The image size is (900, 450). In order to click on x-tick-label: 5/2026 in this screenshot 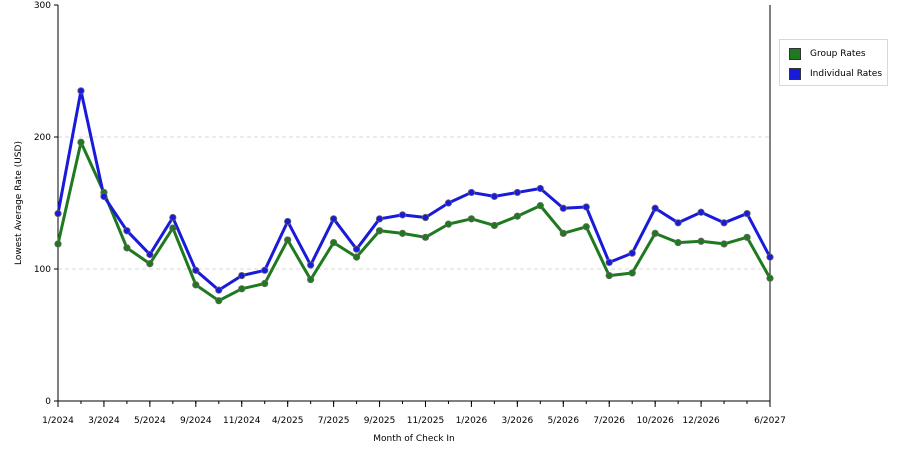, I will do `click(563, 421)`.